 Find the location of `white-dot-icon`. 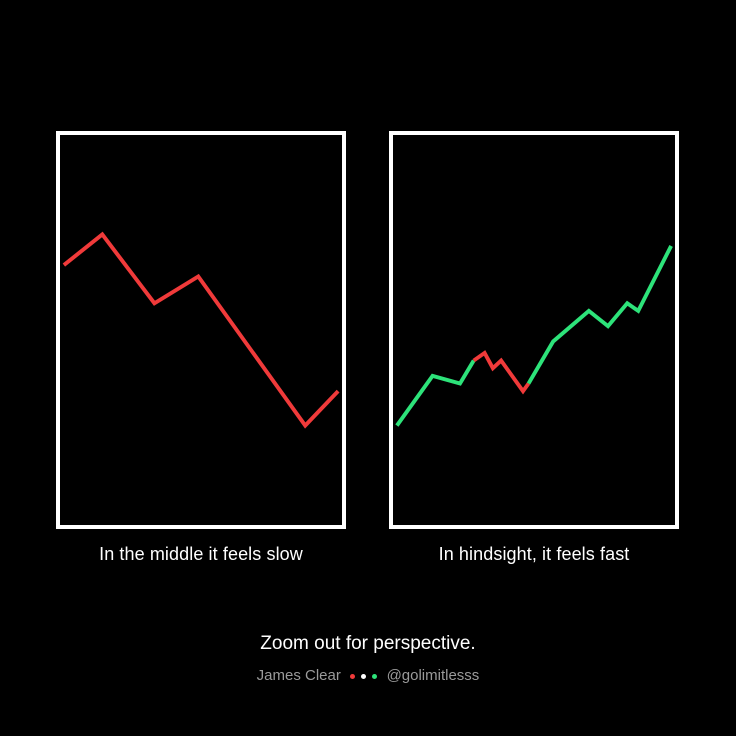

white-dot-icon is located at coordinates (364, 677).